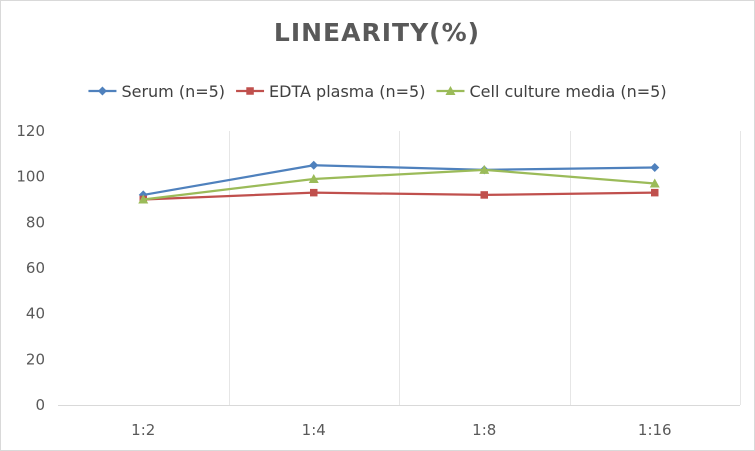  What do you see at coordinates (567, 91) in the screenshot?
I see `legend-label: Cell culture media (n=5)` at bounding box center [567, 91].